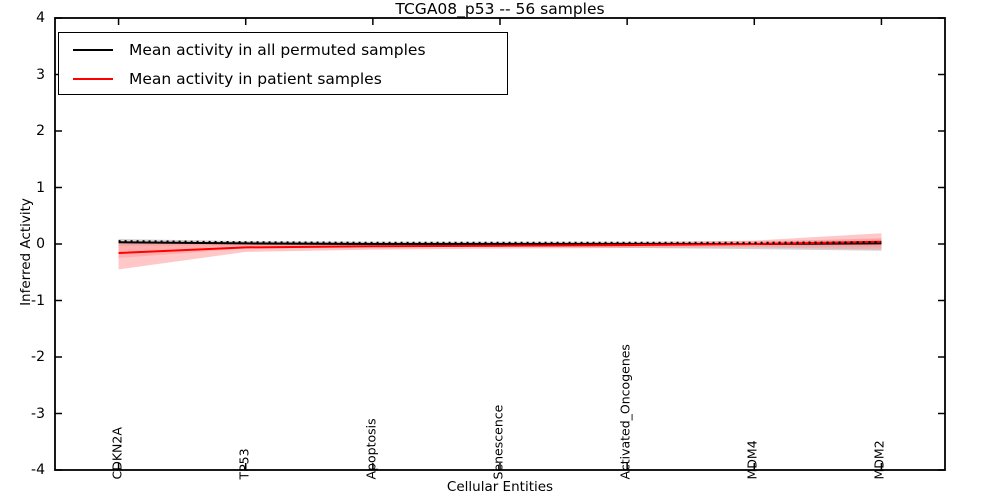 The width and height of the screenshot is (1000, 500). Describe the element at coordinates (244, 464) in the screenshot. I see `x-tick-label: TP53` at that location.